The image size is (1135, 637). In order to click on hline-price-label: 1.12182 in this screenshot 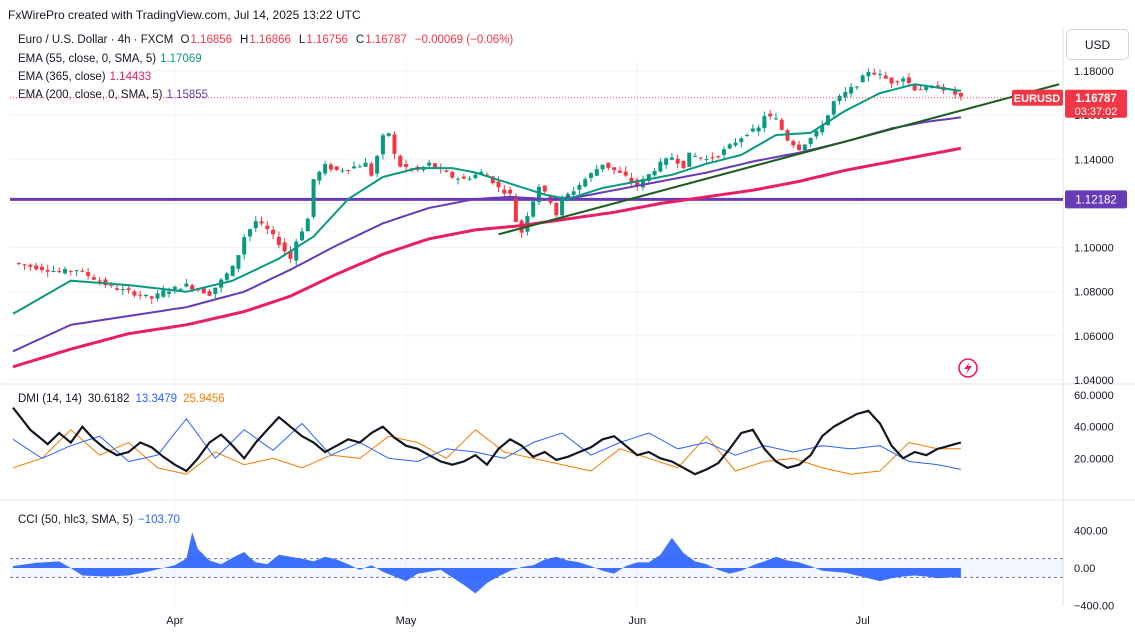, I will do `click(1096, 200)`.